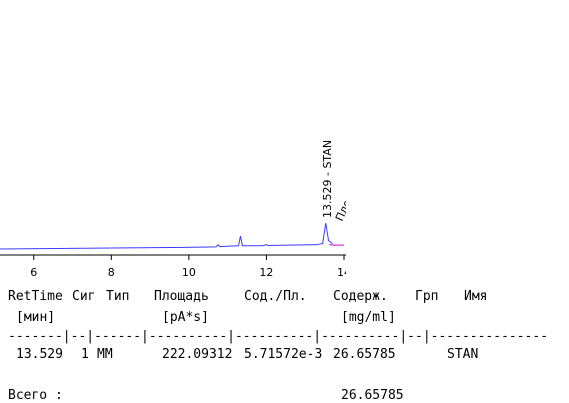 This screenshot has width=569, height=403. What do you see at coordinates (368, 317) in the screenshot?
I see `unit-cell: [mg/ml]` at bounding box center [368, 317].